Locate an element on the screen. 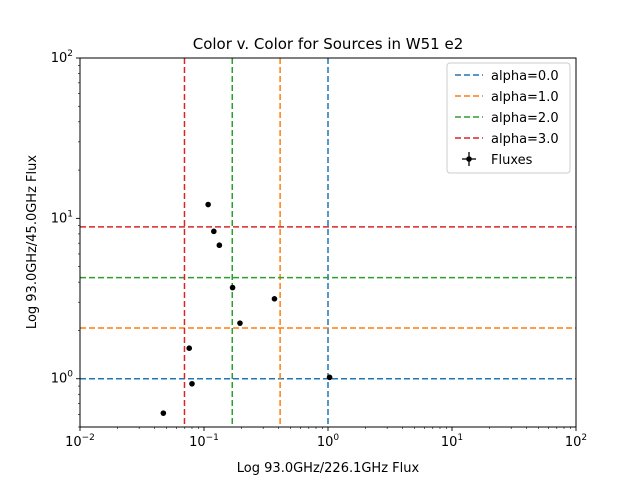 This screenshot has width=640, height=480. legend-label-2: alpha=2.0 is located at coordinates (525, 118).